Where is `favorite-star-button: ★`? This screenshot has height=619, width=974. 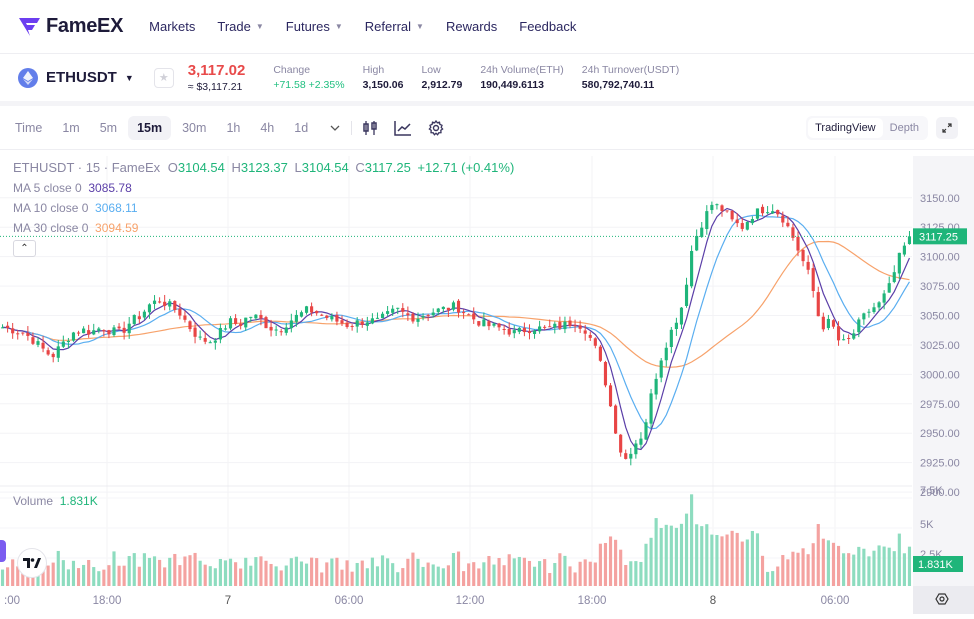 favorite-star-button: ★ is located at coordinates (163, 77).